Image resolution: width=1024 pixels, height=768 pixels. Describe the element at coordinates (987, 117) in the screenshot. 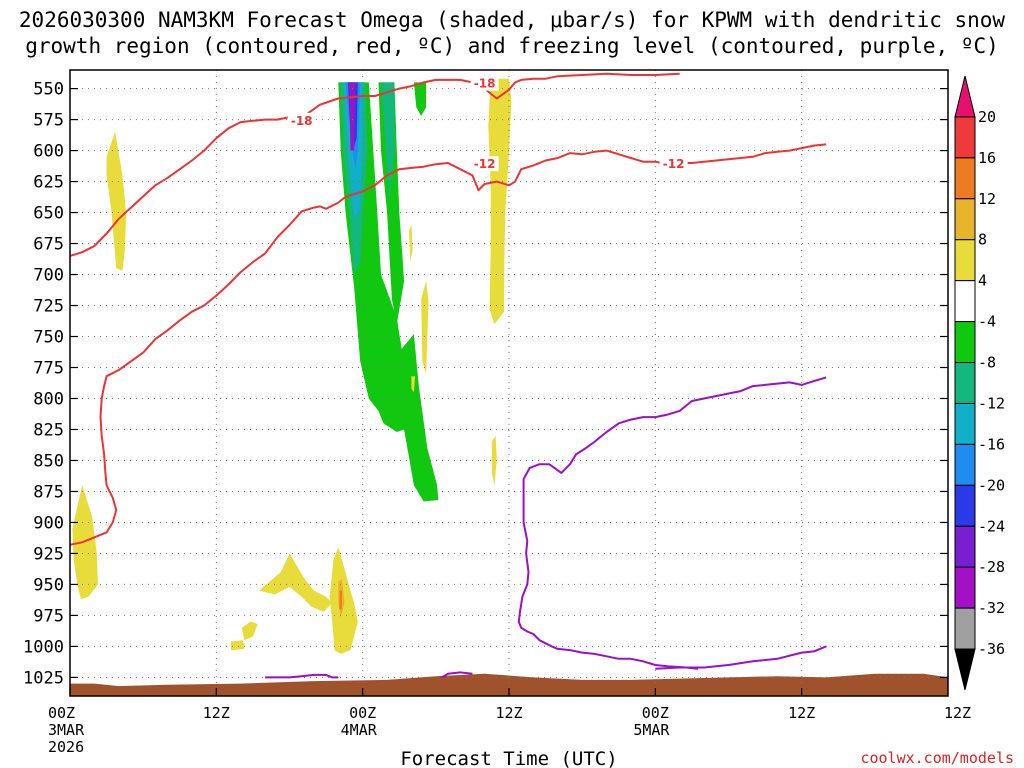

I see `colorbar-label: 20` at that location.